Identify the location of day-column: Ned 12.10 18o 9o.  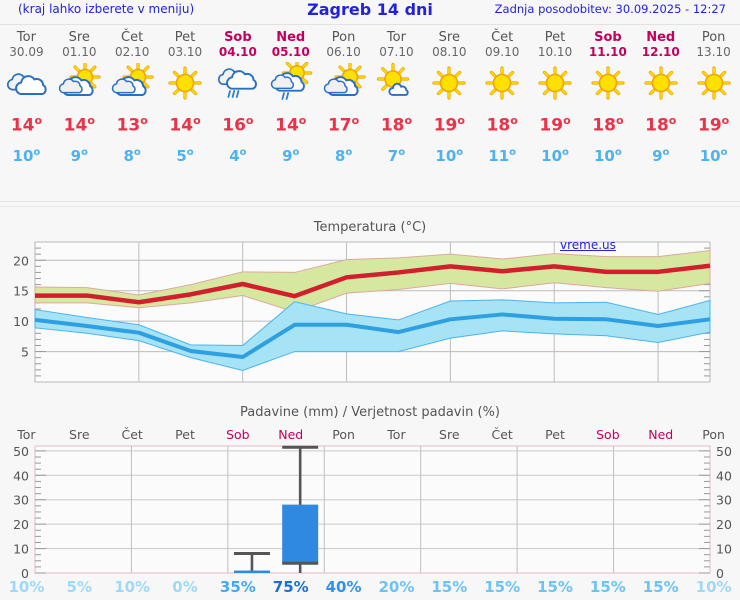
(660, 113).